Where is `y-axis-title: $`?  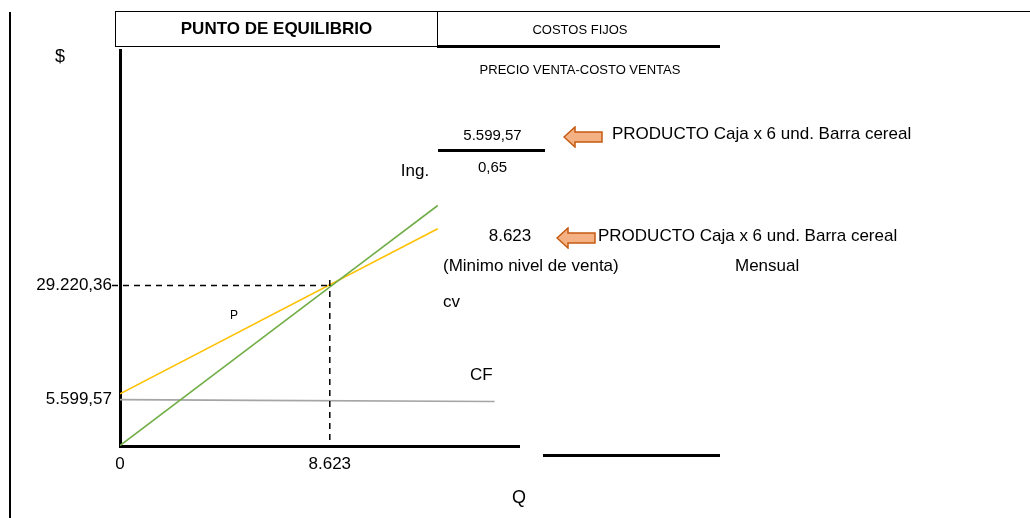
y-axis-title: $ is located at coordinates (60, 56).